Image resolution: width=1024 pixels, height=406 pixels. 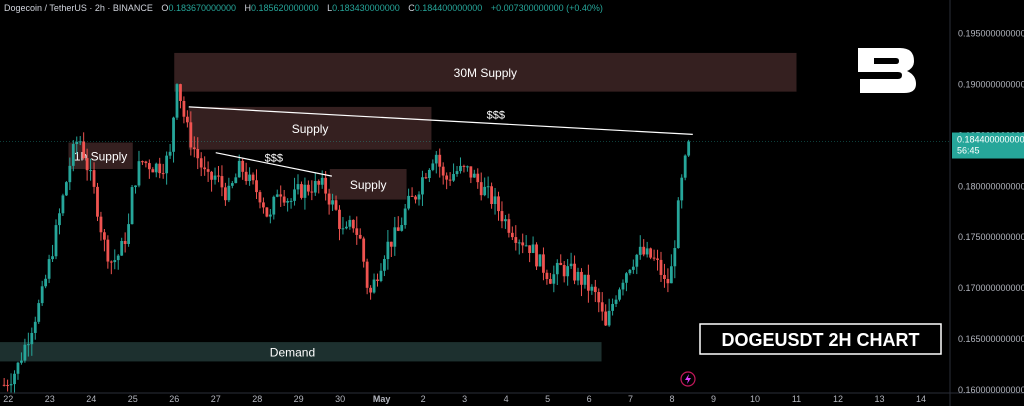 I want to click on time-tick-label: 30, so click(x=340, y=399).